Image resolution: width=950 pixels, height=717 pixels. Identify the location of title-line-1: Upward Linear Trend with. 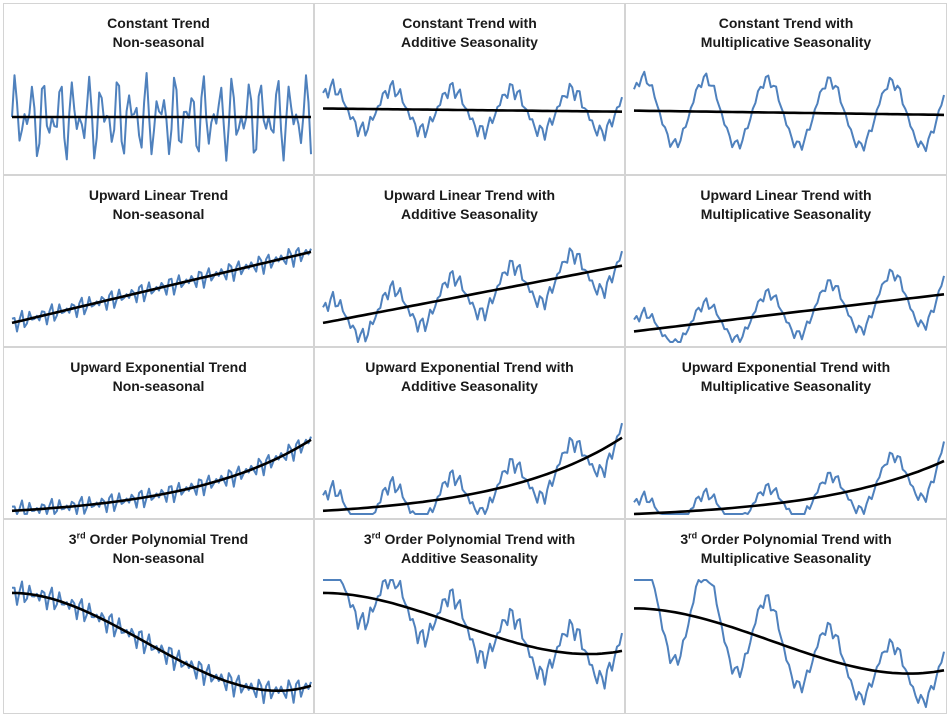
(786, 195).